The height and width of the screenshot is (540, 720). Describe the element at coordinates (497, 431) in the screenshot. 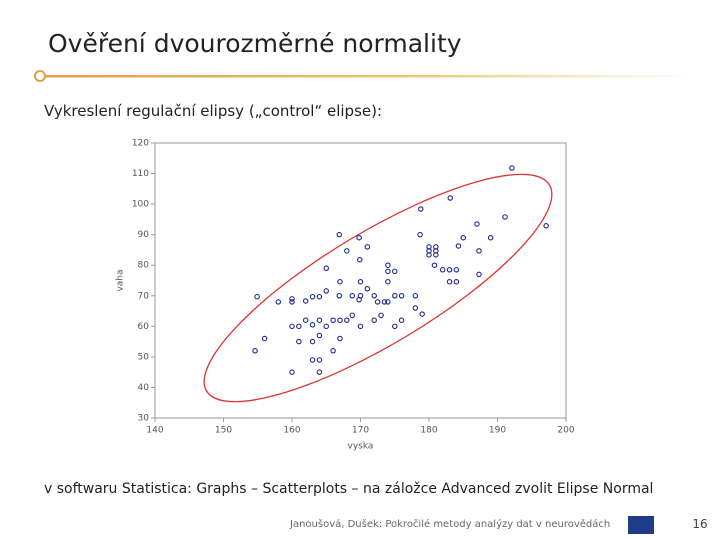

I see `x-tick-label: 190` at that location.